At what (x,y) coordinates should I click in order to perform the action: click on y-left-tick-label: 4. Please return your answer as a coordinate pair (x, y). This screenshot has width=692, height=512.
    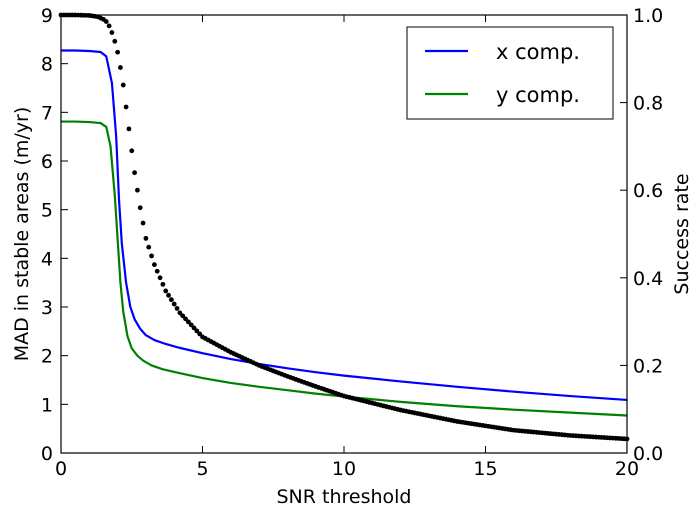
    Looking at the image, I should click on (47, 259).